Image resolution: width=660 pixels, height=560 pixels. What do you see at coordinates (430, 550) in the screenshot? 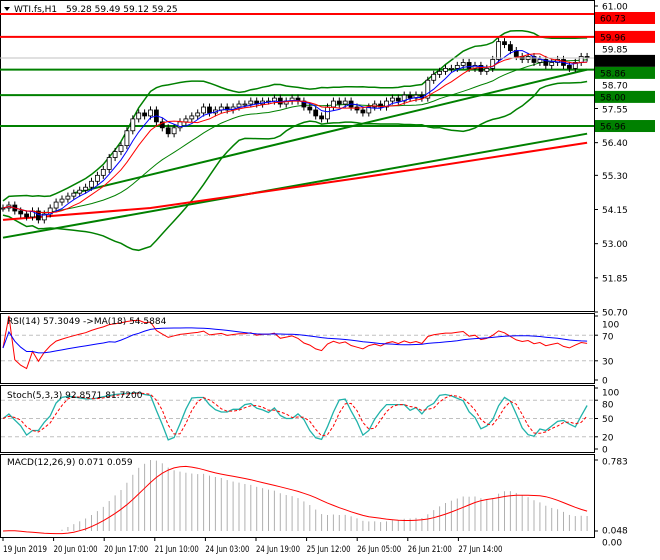
I see `x-tick-label: 26 Jun 21:00` at bounding box center [430, 550].